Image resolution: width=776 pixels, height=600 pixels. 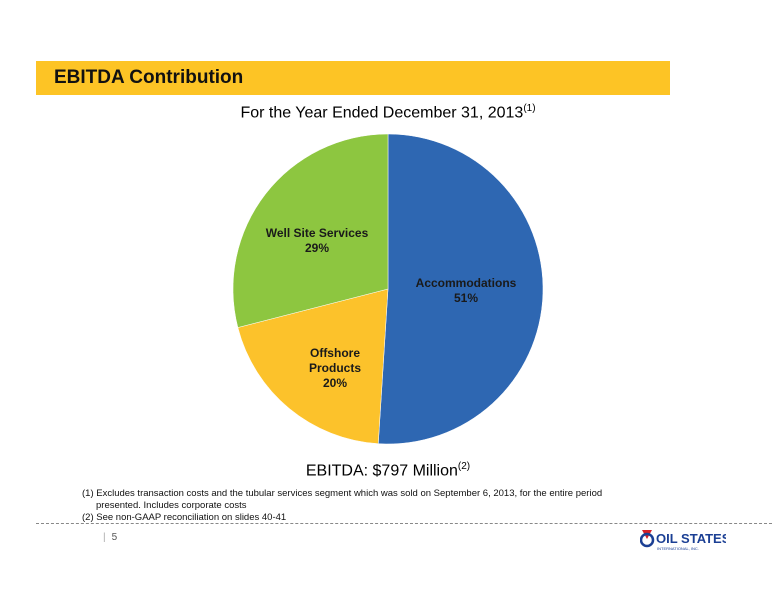 I want to click on pie-slice-accommodations, so click(x=461, y=289).